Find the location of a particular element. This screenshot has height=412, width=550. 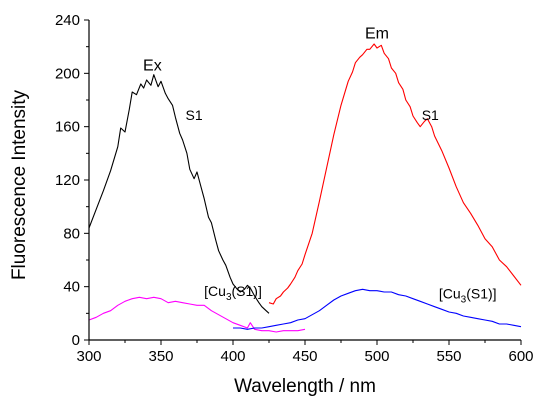

y-tick-label: 200 is located at coordinates (67, 73).